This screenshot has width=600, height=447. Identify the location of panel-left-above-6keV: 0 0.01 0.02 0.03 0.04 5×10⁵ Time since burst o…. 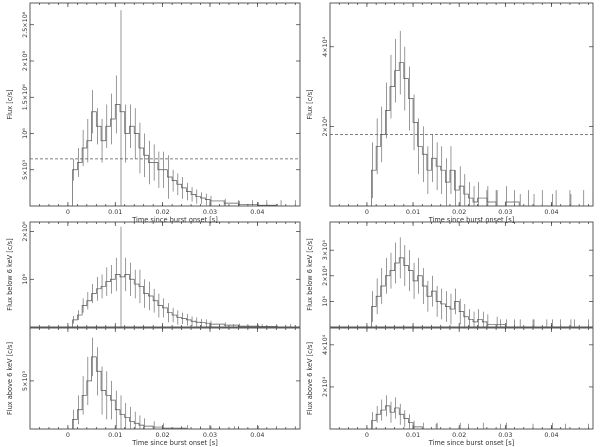
(153, 387).